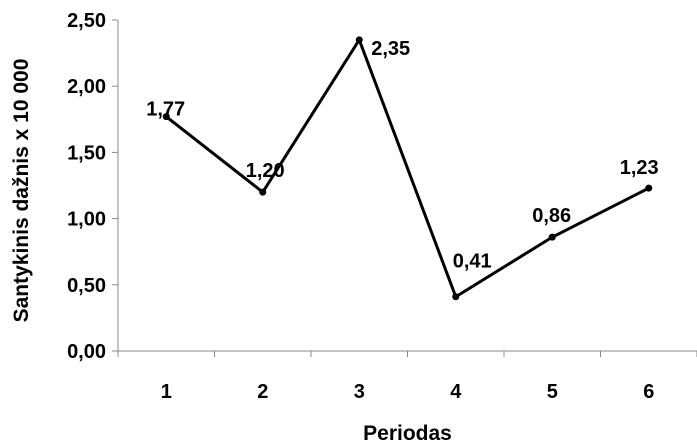  I want to click on data-label: 0,41, so click(472, 262).